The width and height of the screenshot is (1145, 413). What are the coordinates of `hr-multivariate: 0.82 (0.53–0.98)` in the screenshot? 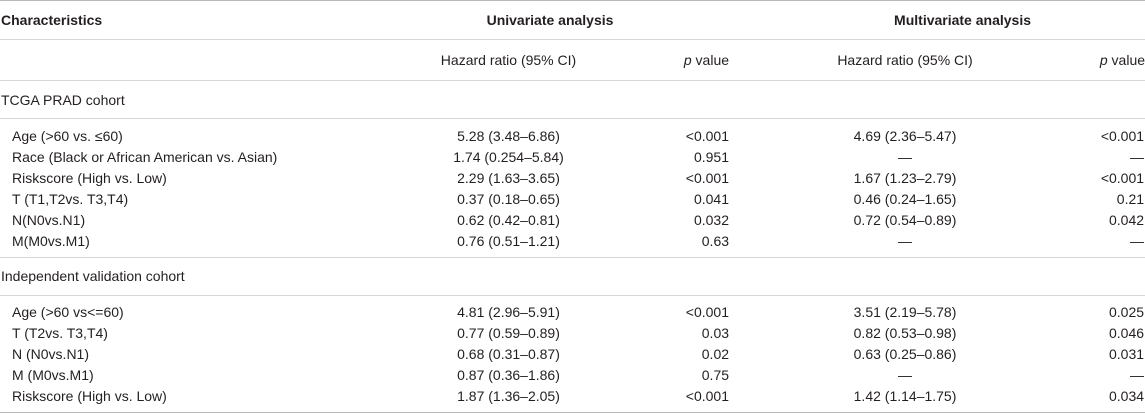 It's located at (905, 333).